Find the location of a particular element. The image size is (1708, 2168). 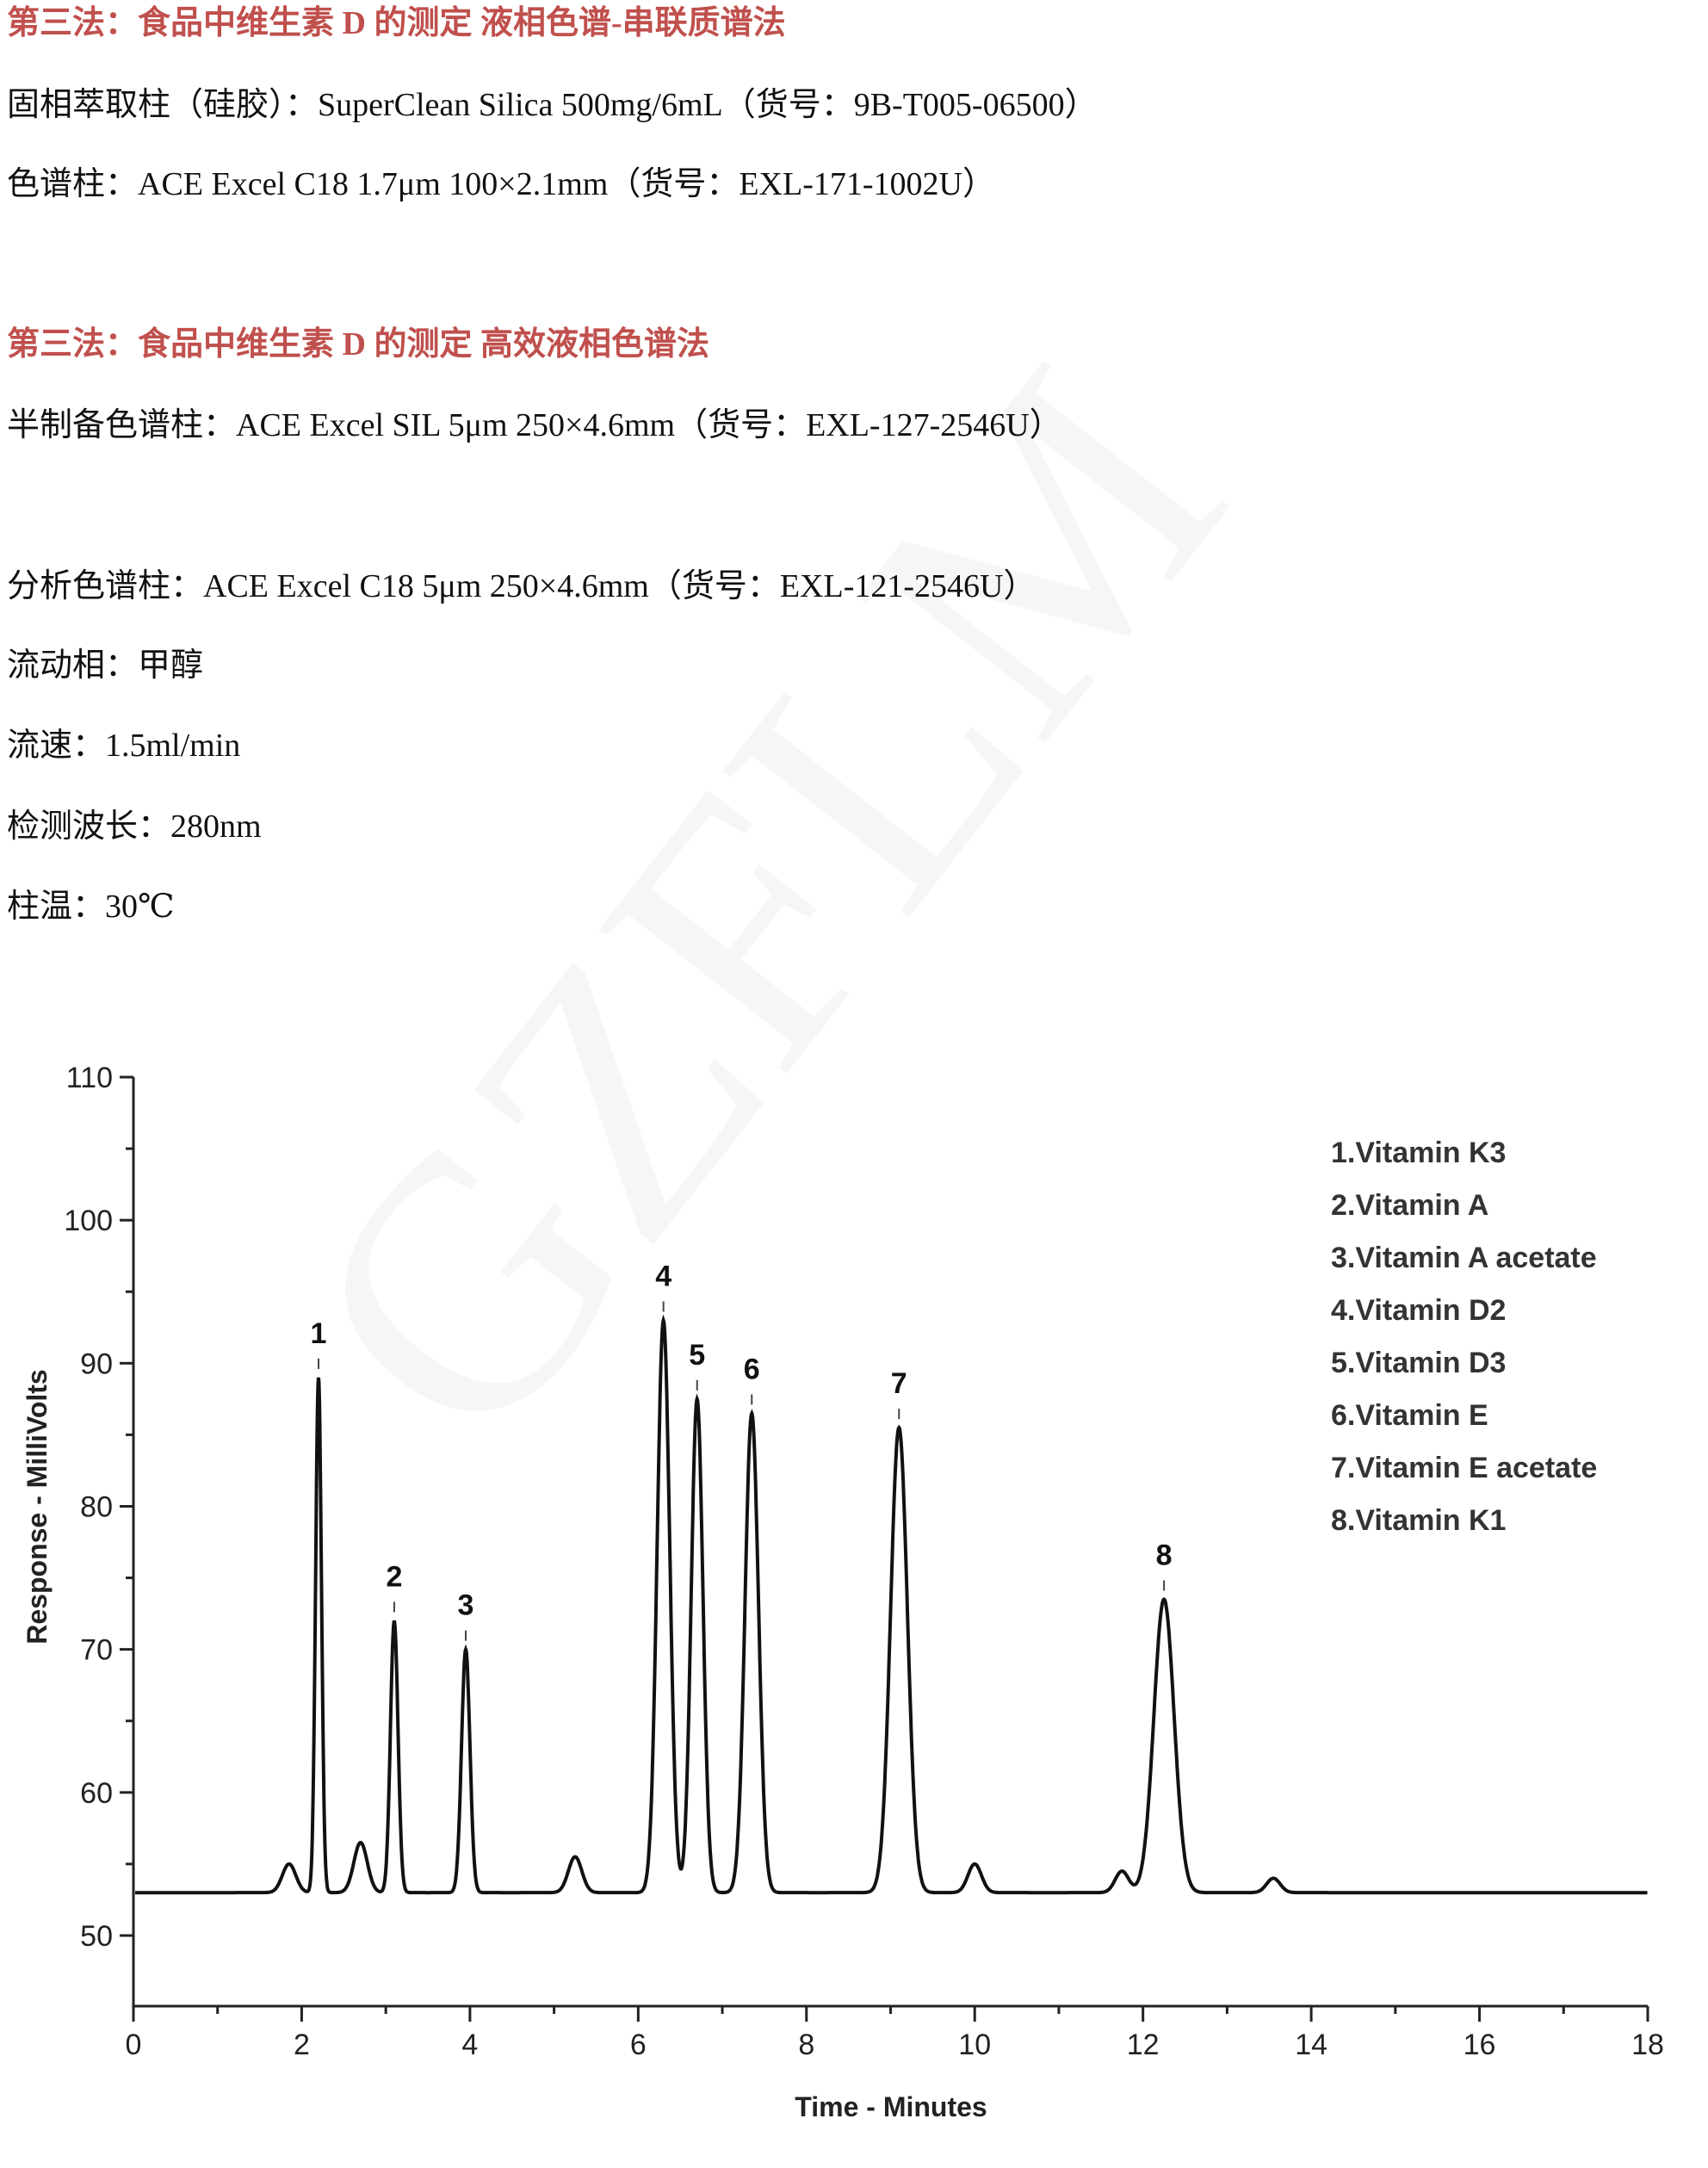

x-axis-label: Time - Minutes is located at coordinates (891, 2106).